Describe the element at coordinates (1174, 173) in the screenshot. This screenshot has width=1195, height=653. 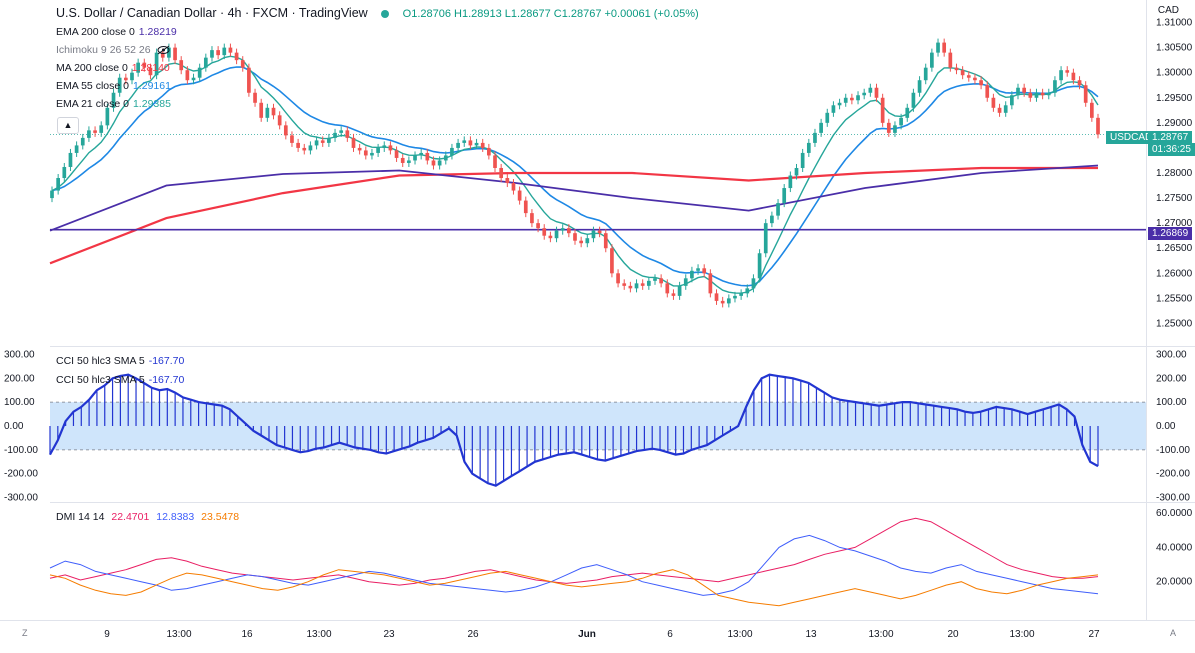
I see `price-axis-label: 1.28000` at that location.